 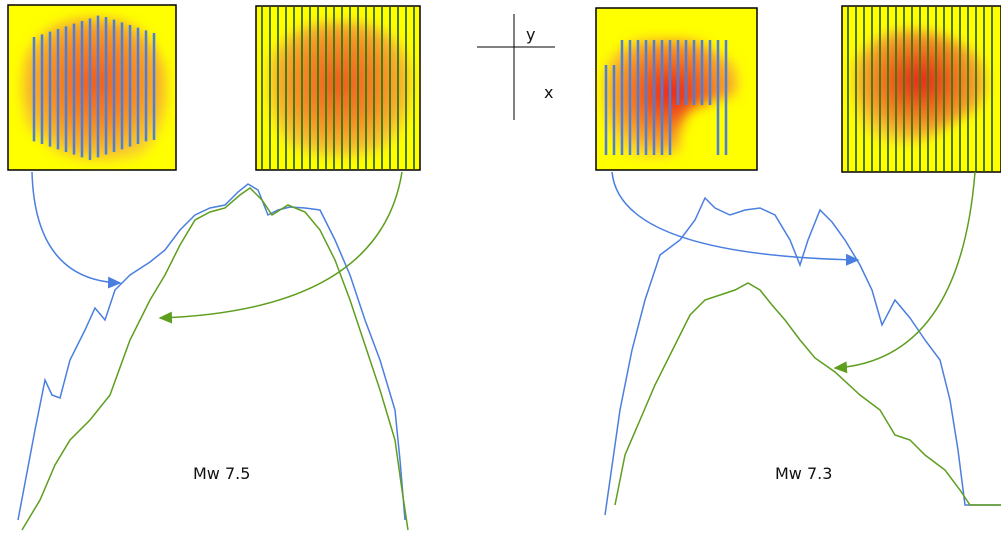 What do you see at coordinates (530, 34) in the screenshot?
I see `axis-label-y: y` at bounding box center [530, 34].